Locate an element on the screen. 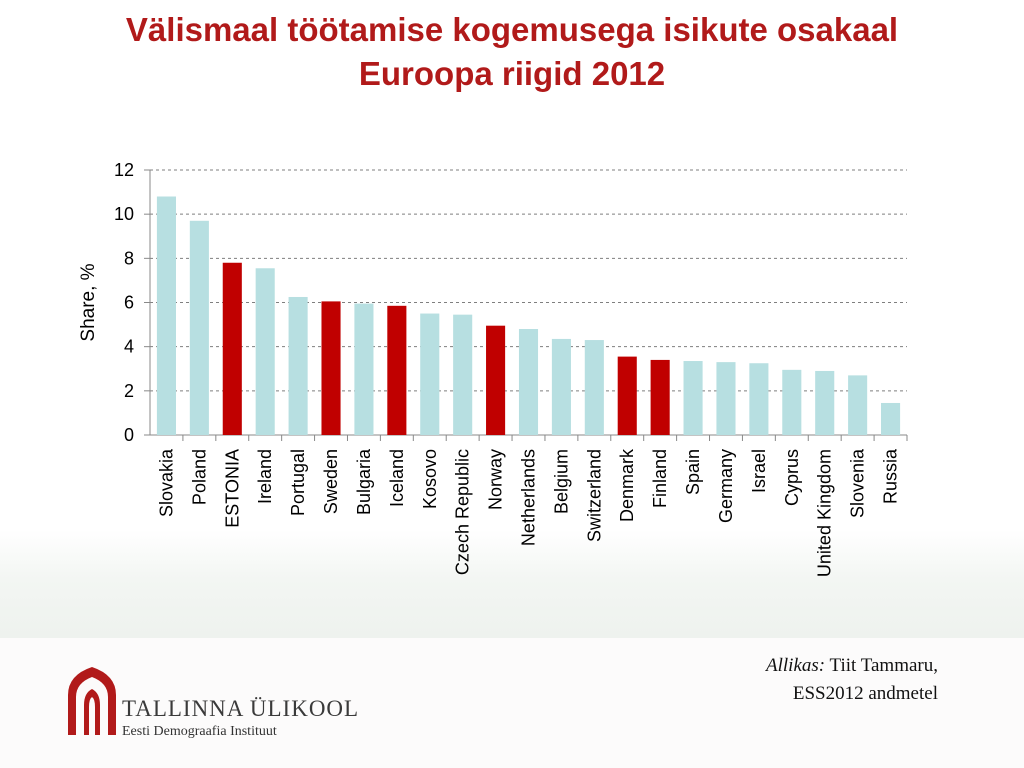  y-tick-label: 6 is located at coordinates (129, 303).